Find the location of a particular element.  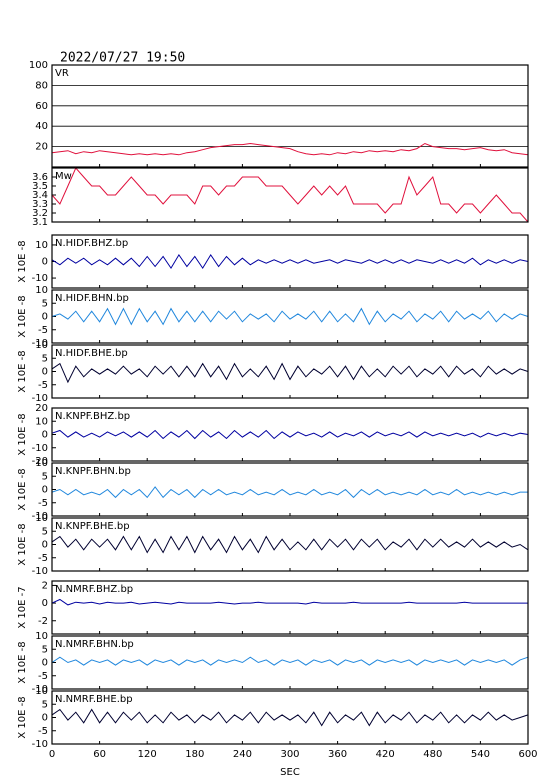

y-tick-label: 60 is located at coordinates (41, 106).